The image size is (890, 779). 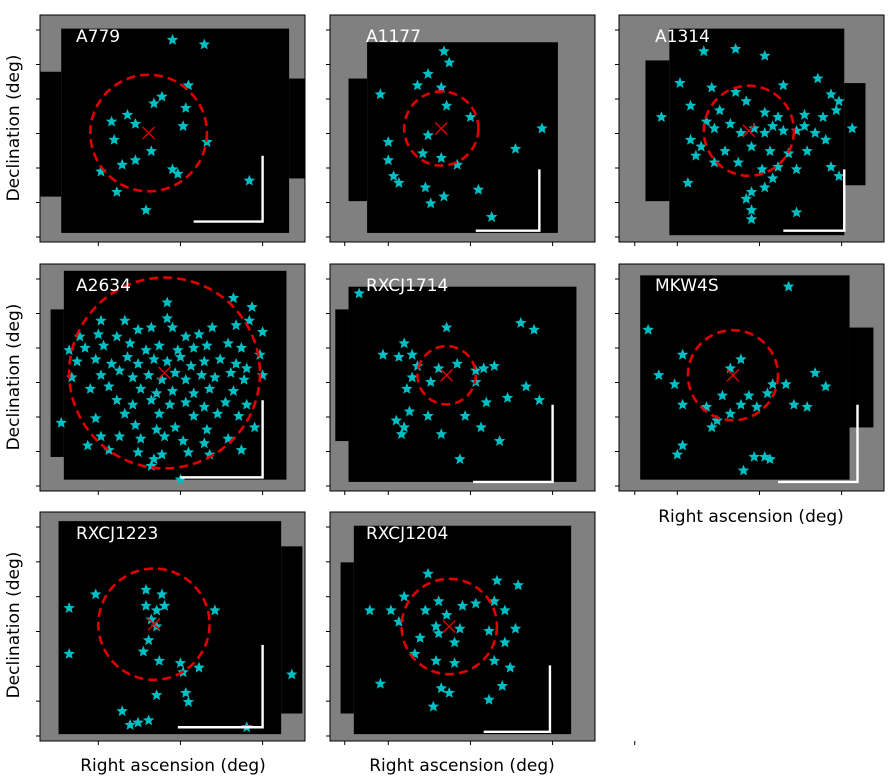 I want to click on panel-title: RXCJ1714, so click(x=407, y=286).